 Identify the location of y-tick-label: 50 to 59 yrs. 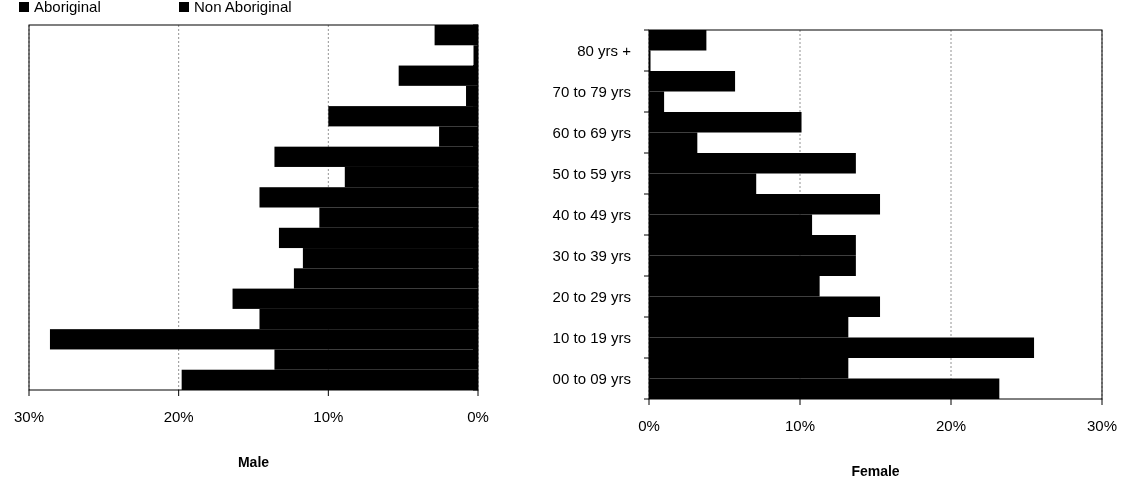
(591, 173).